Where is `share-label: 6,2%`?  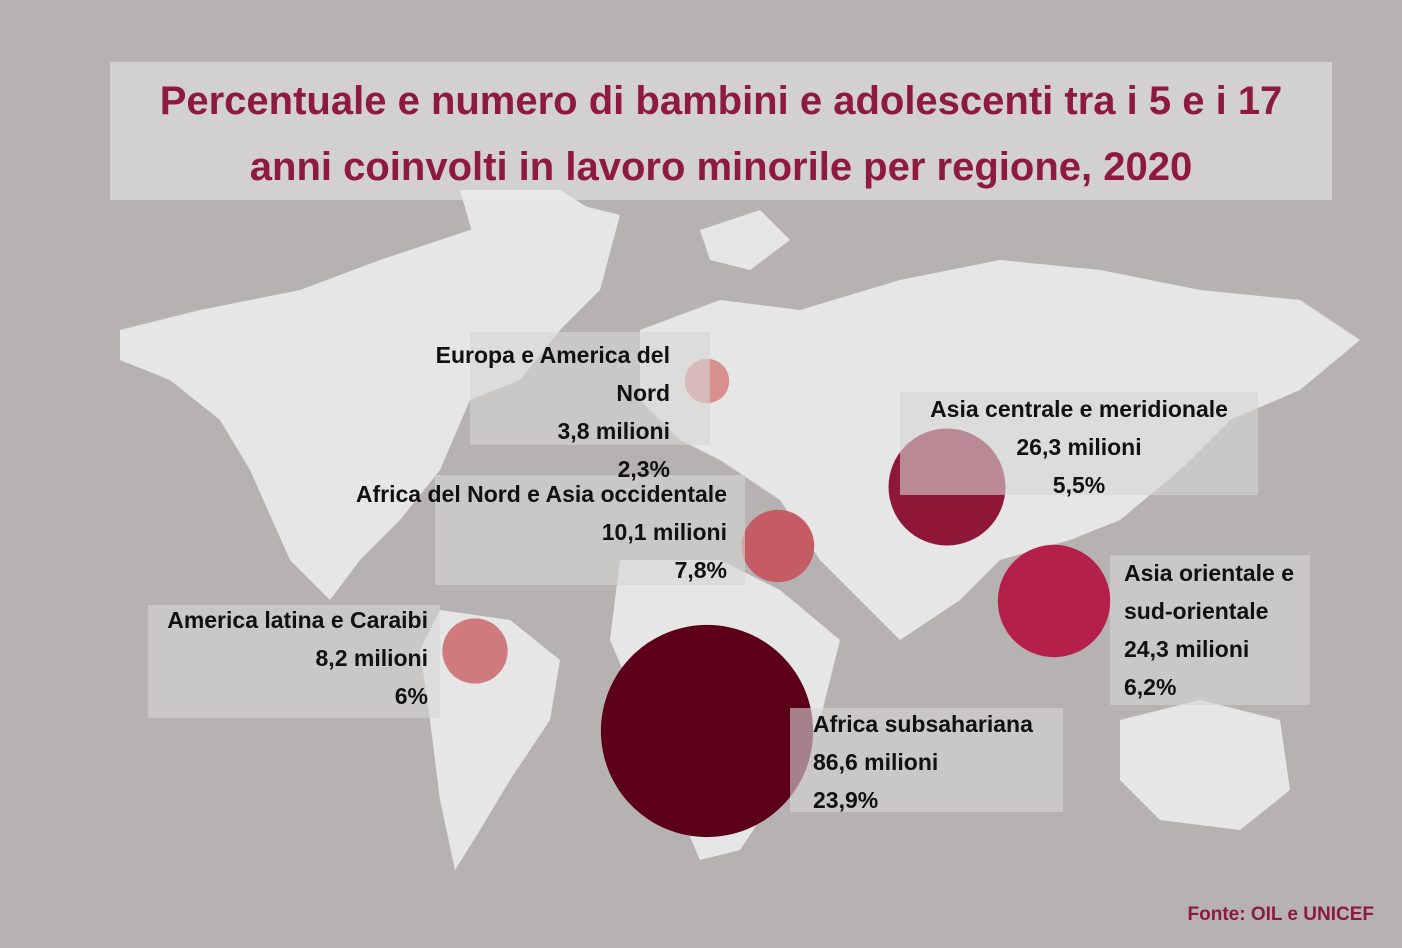 share-label: 6,2% is located at coordinates (1150, 687).